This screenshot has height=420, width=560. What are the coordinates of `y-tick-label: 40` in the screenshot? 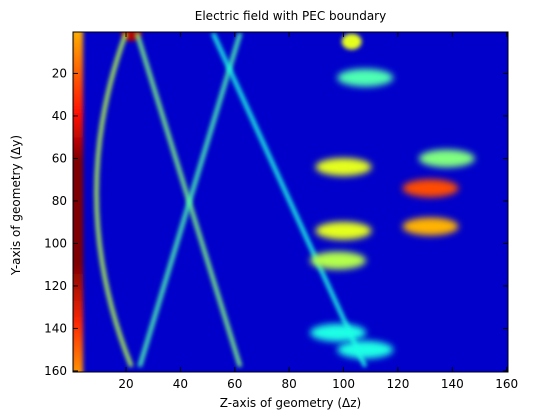 It's located at (59, 116).